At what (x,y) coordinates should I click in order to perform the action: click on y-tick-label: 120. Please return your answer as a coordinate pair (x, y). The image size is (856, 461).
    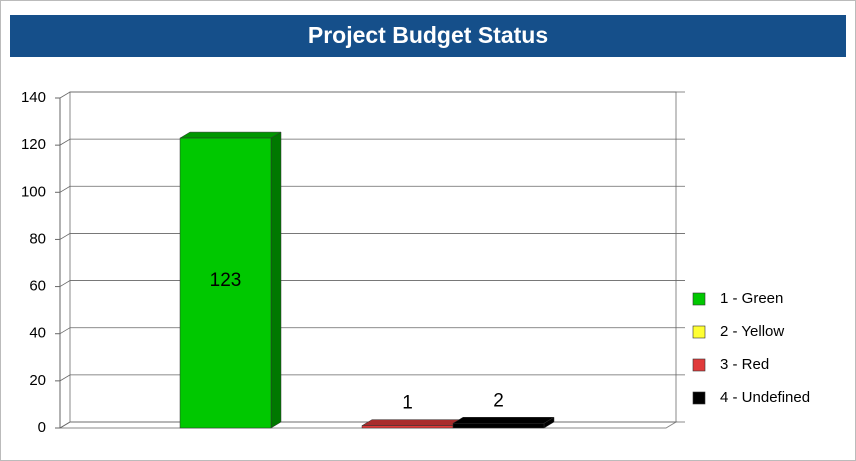
    Looking at the image, I should click on (33, 144).